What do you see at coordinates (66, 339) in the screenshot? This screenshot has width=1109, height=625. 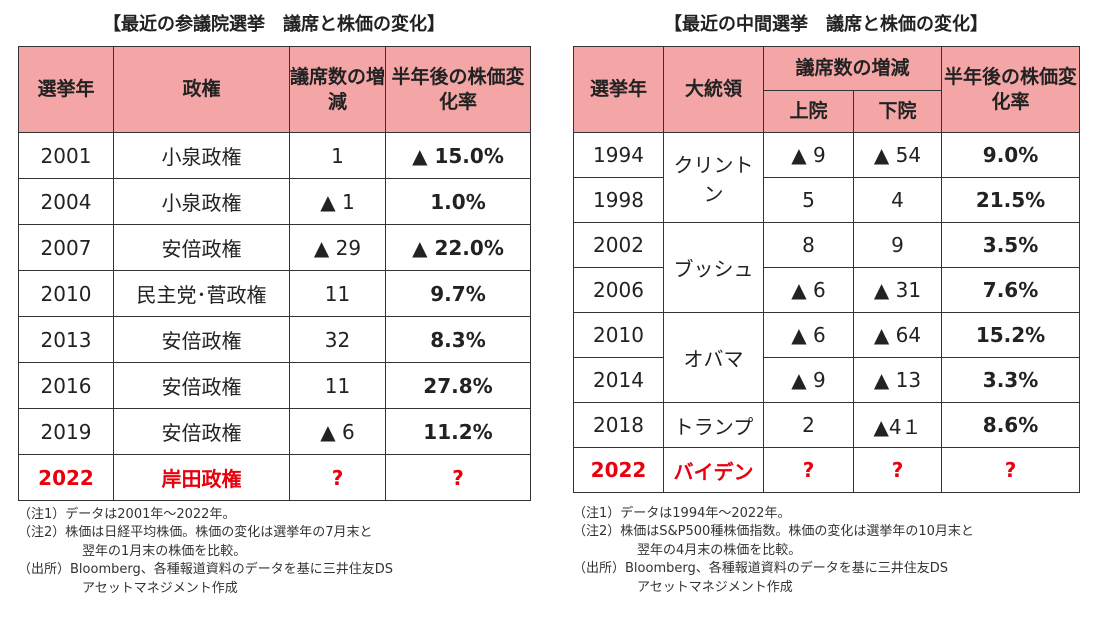 I see `year-cell: 2013` at bounding box center [66, 339].